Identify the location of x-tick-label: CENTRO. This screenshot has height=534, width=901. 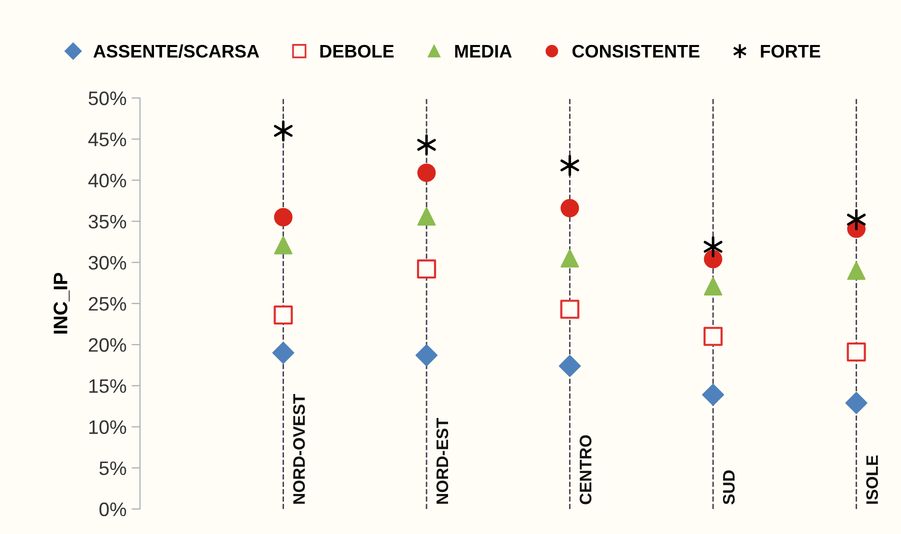
(586, 469).